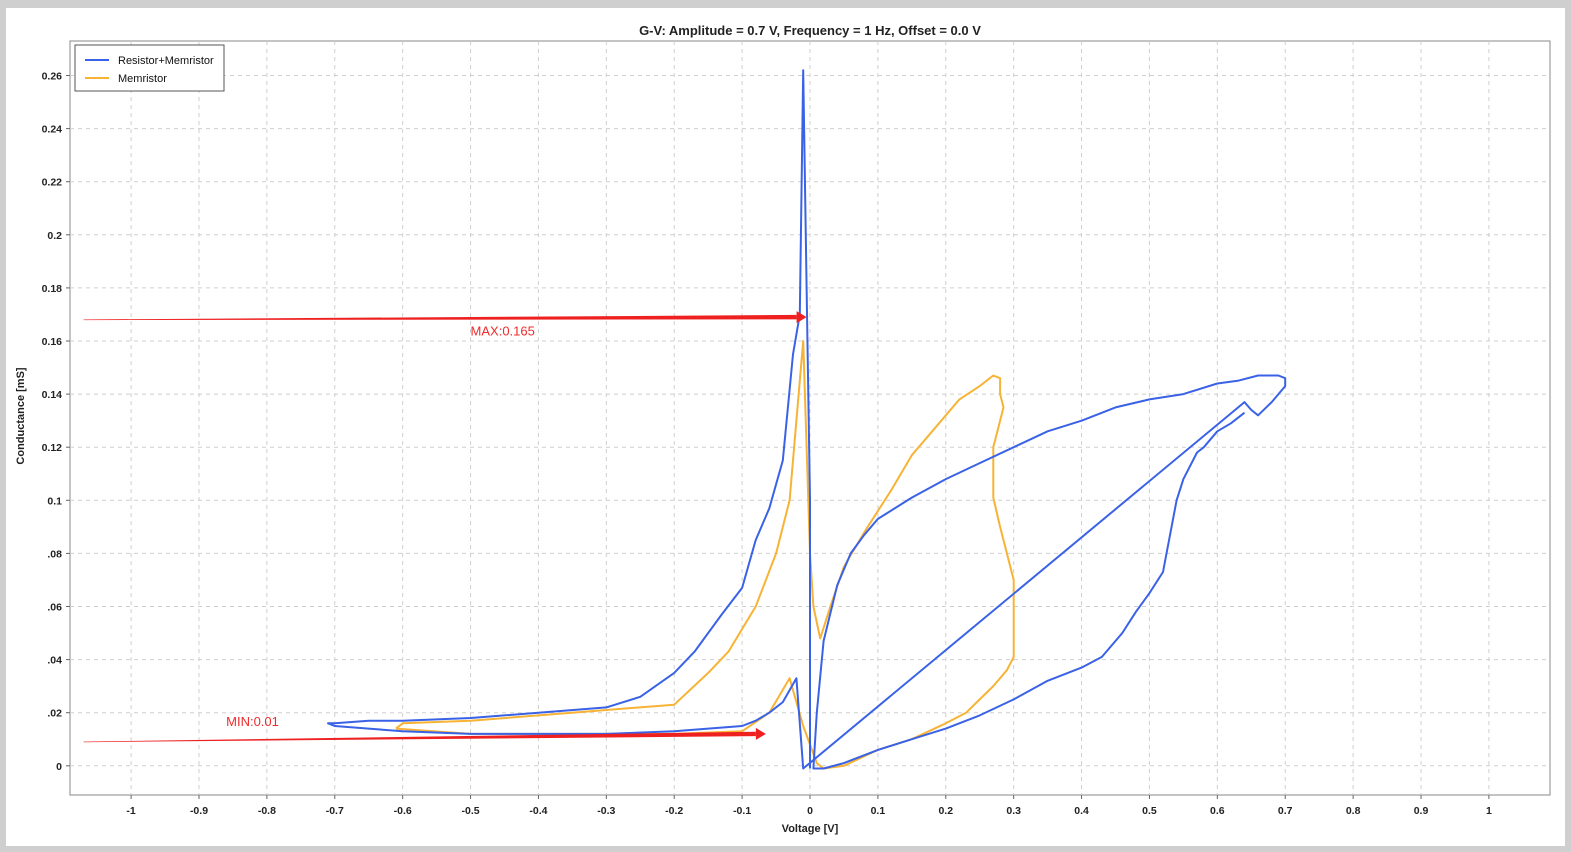  Describe the element at coordinates (810, 829) in the screenshot. I see `x-axis-label: Voltage [V]` at that location.